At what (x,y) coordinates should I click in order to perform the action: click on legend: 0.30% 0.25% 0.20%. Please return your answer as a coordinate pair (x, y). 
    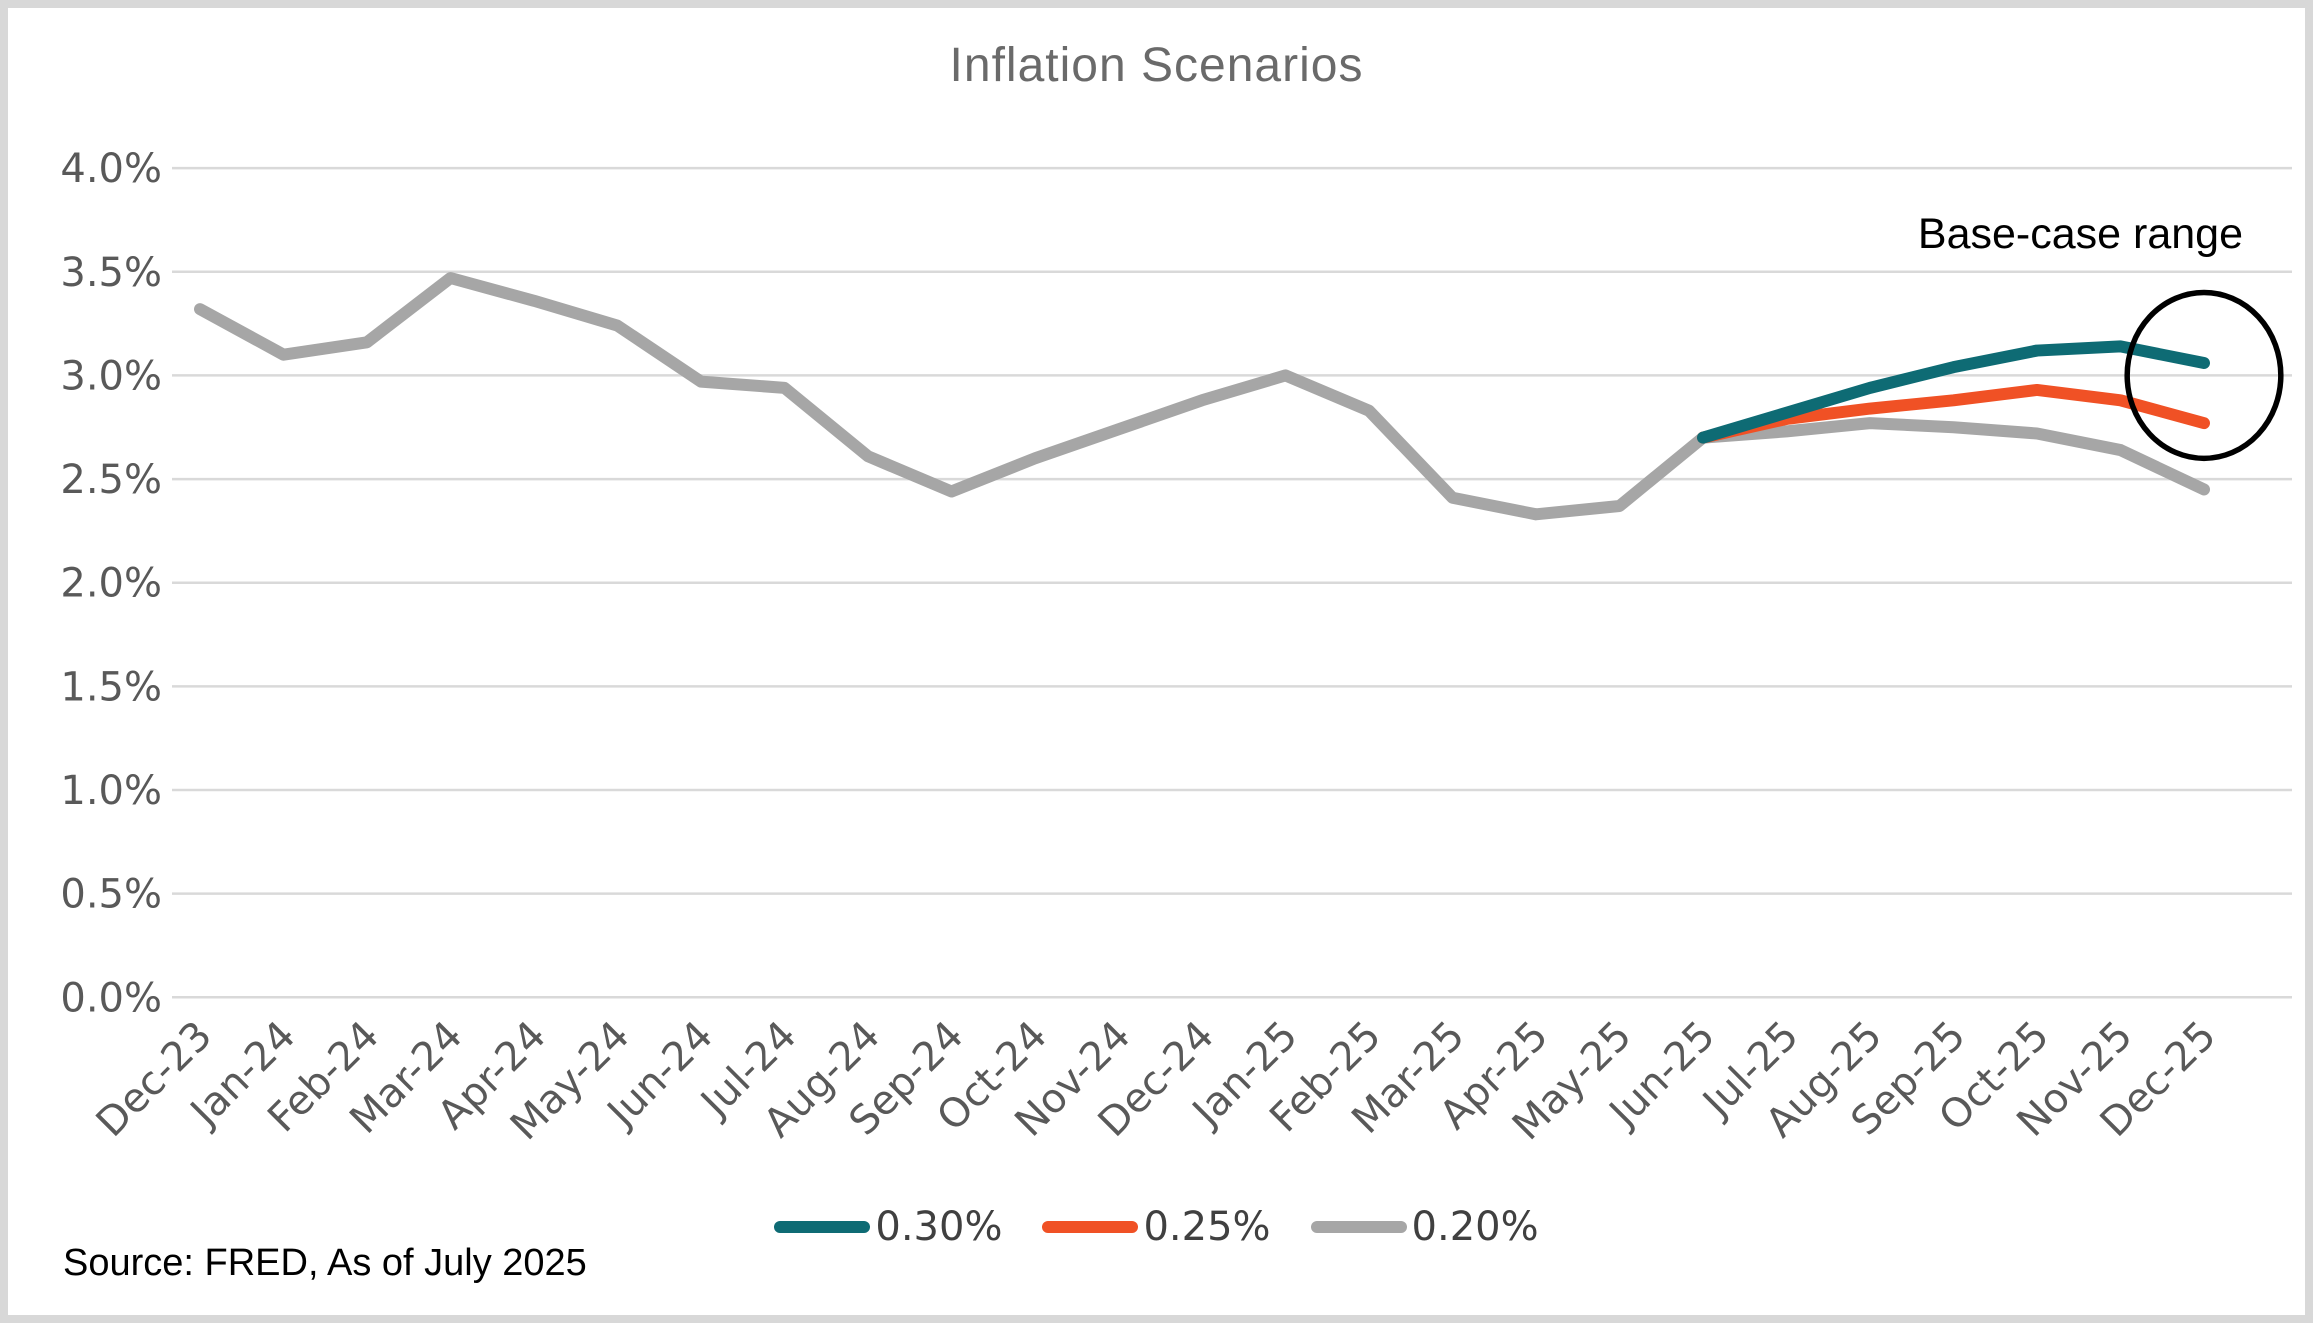
    Looking at the image, I should click on (1156, 1227).